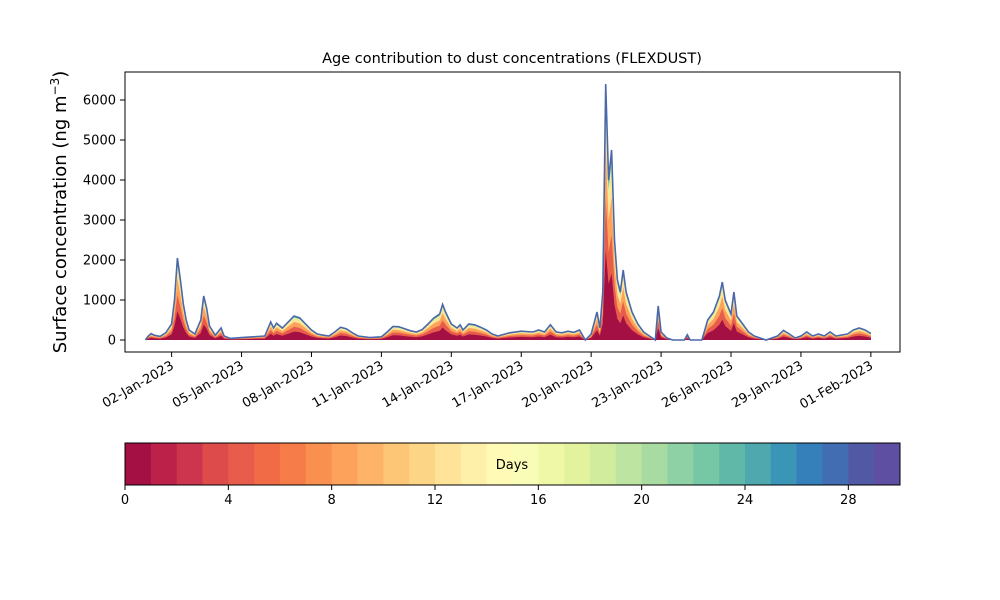 This screenshot has height=600, width=1000. Describe the element at coordinates (99, 301) in the screenshot. I see `y-tick-label: 1000` at that location.